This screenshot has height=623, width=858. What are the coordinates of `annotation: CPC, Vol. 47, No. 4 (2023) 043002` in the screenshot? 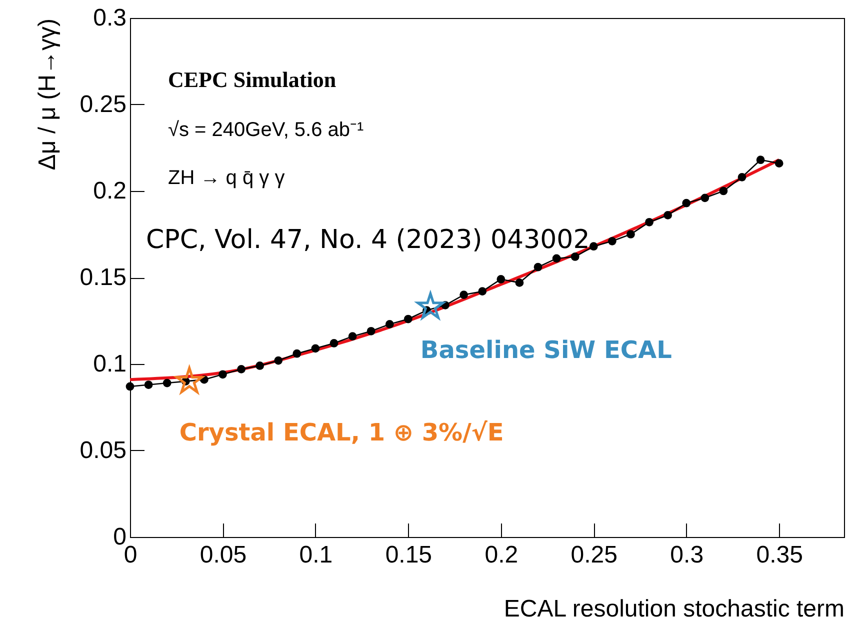 It's located at (368, 240).